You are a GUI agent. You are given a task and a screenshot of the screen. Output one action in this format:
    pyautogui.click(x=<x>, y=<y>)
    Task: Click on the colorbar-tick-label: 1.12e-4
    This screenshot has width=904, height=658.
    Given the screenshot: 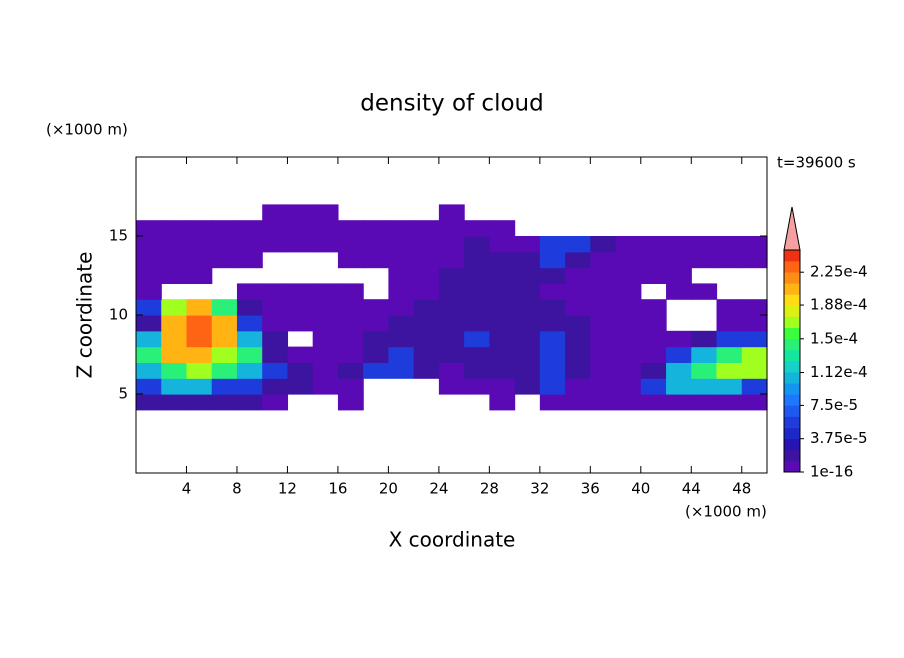 What is the action you would take?
    pyautogui.click(x=839, y=372)
    